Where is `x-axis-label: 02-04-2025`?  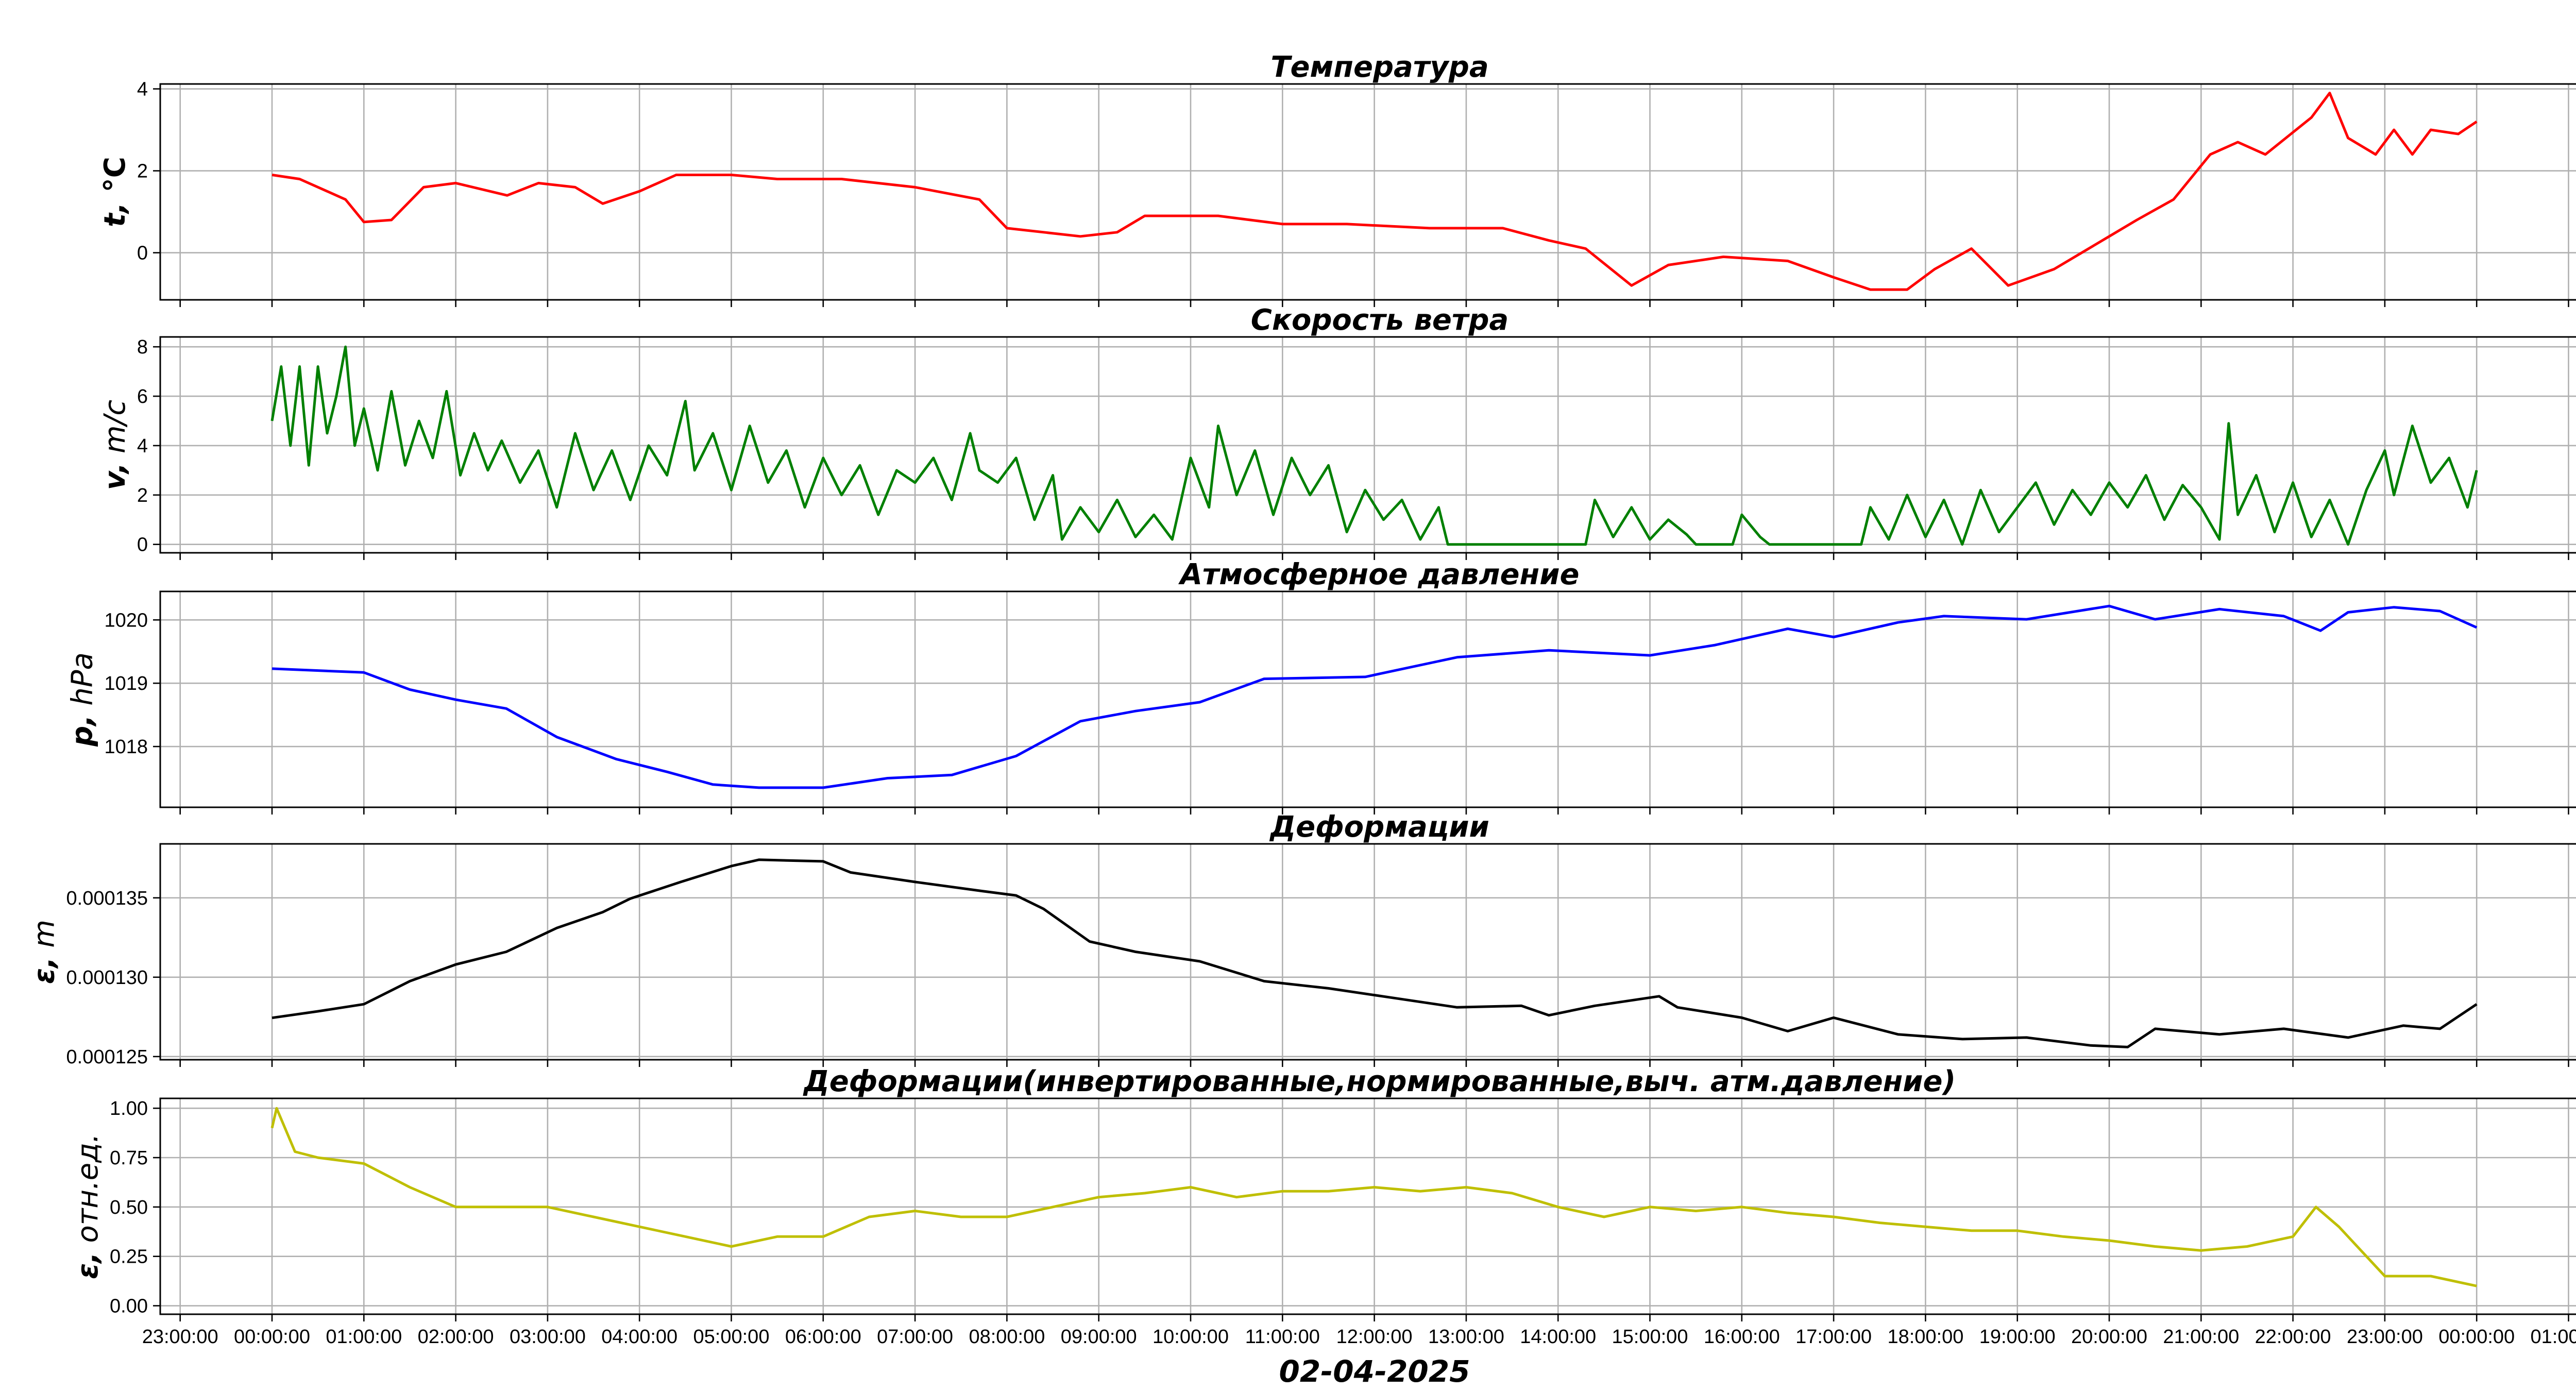
x-axis-label: 02-04-2025 is located at coordinates (1375, 1371).